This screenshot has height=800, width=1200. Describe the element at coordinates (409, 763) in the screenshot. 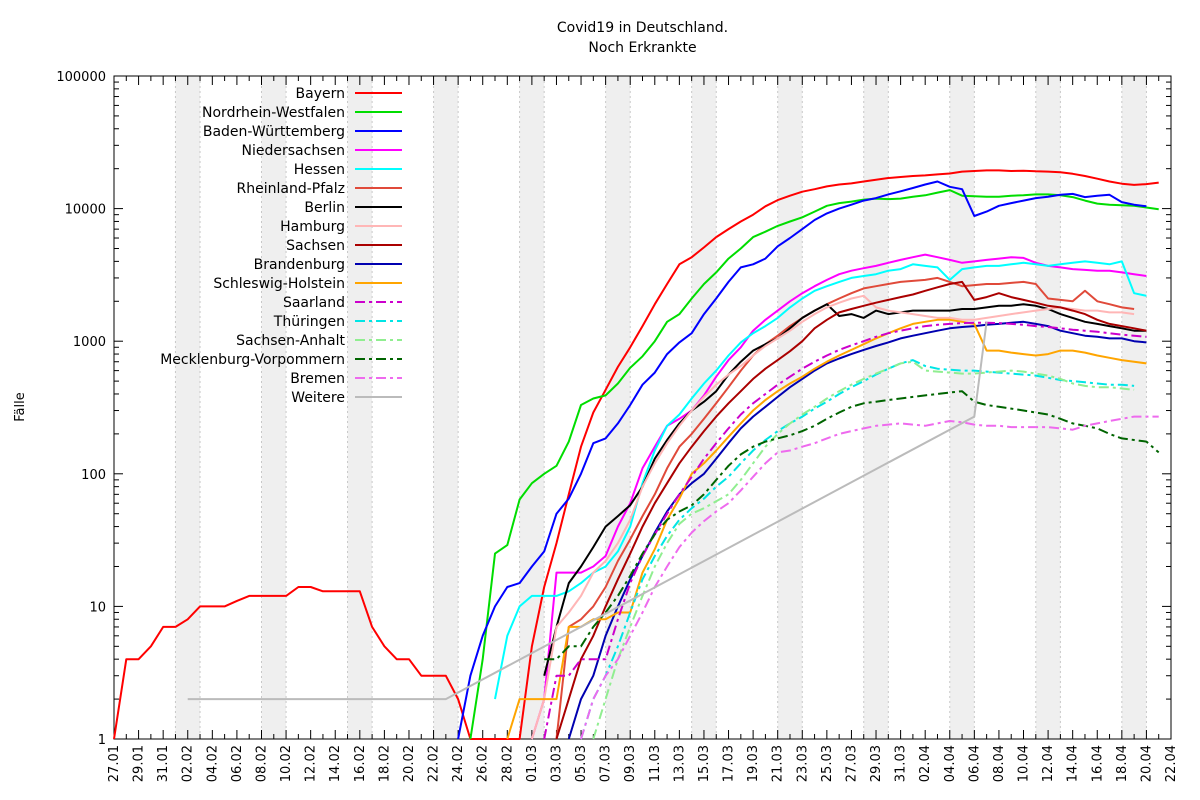

I see `x-tick-label: 20.02` at that location.